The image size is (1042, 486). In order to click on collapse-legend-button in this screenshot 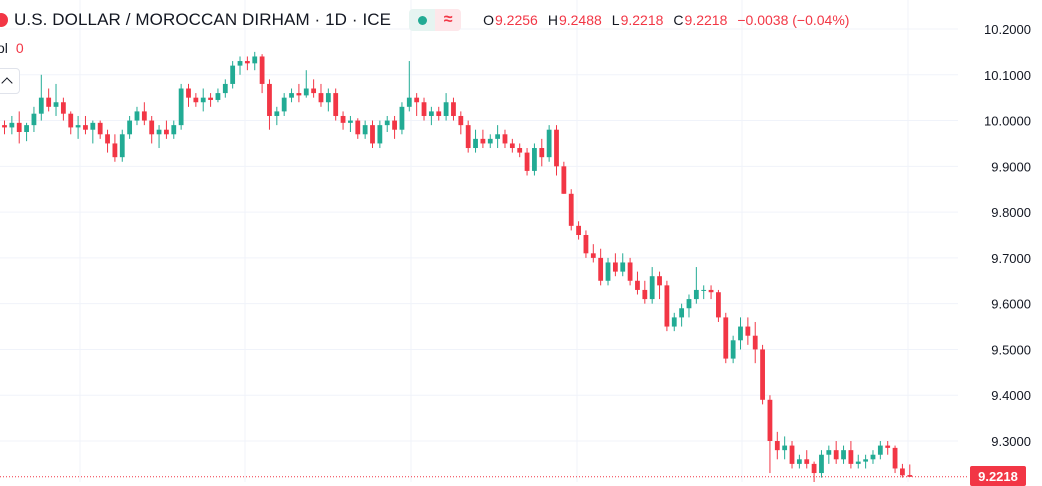, I will do `click(10, 81)`.